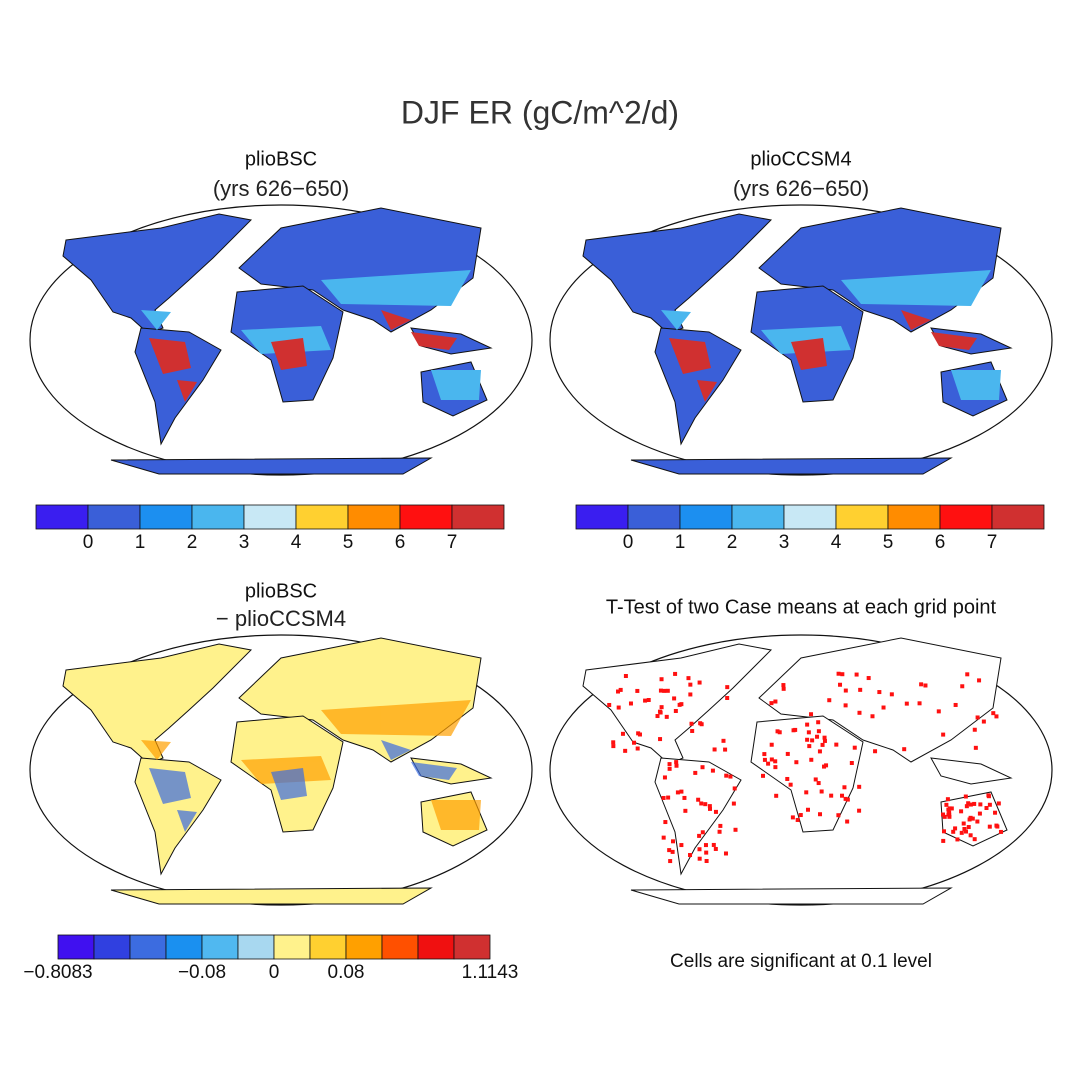 The width and height of the screenshot is (1080, 1080). Describe the element at coordinates (281, 340) in the screenshot. I see `map` at that location.